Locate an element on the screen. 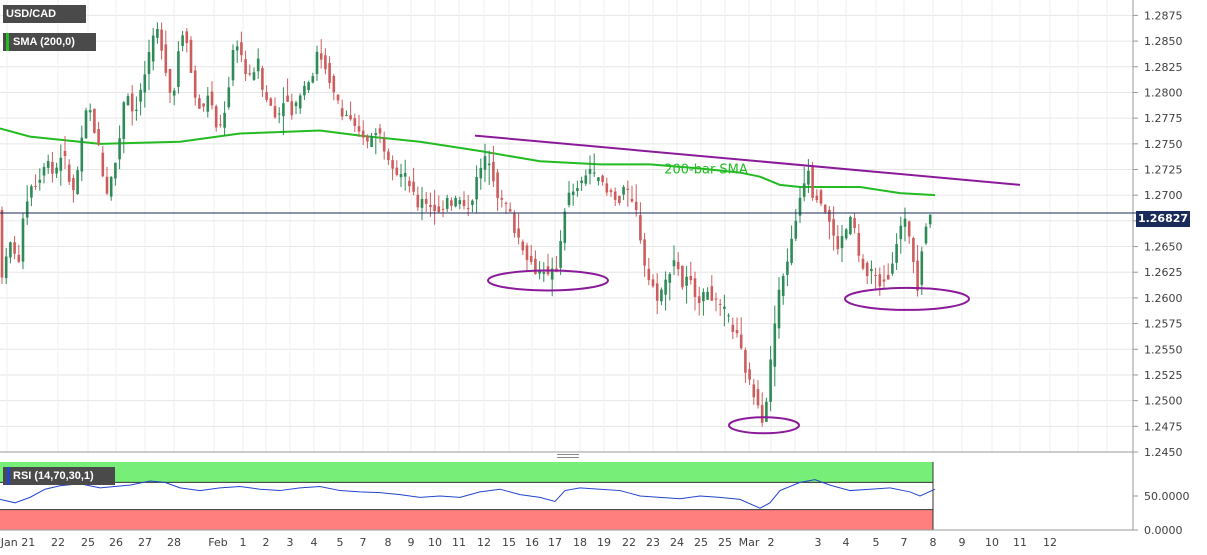 Image resolution: width=1207 pixels, height=555 pixels. panel-resize-handle is located at coordinates (568, 456).